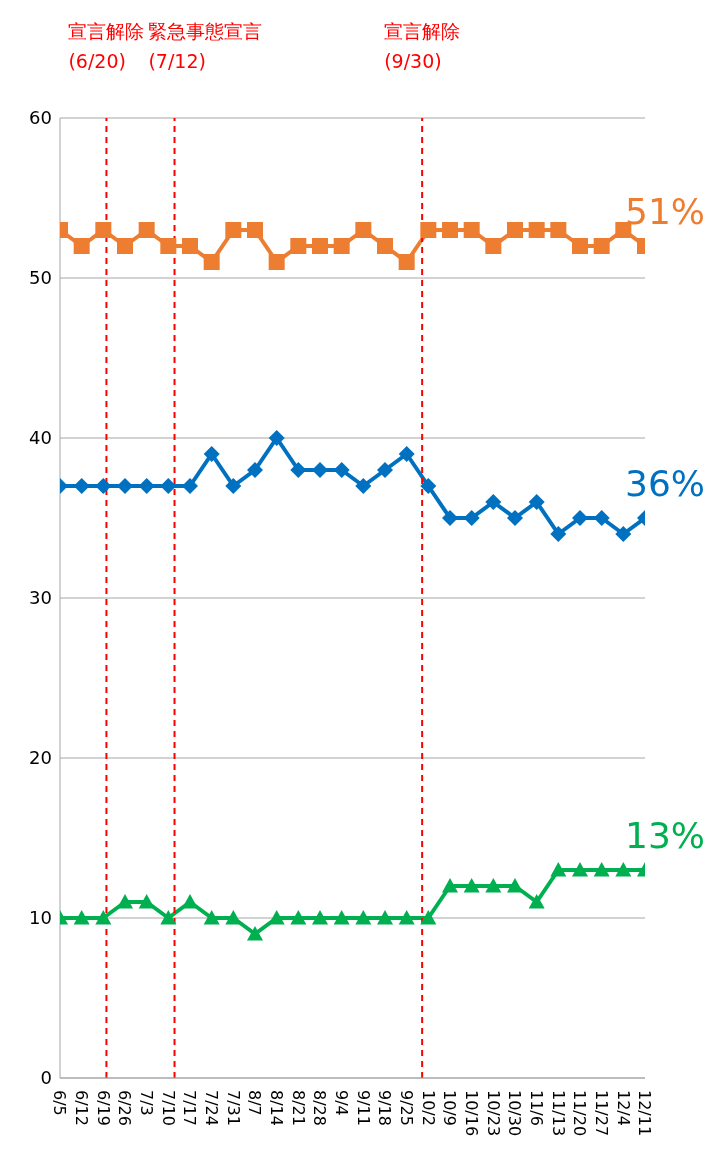 The width and height of the screenshot is (728, 1153). Describe the element at coordinates (422, 46) in the screenshot. I see `ref-line-label: 宣言解除 (9/30)` at that location.